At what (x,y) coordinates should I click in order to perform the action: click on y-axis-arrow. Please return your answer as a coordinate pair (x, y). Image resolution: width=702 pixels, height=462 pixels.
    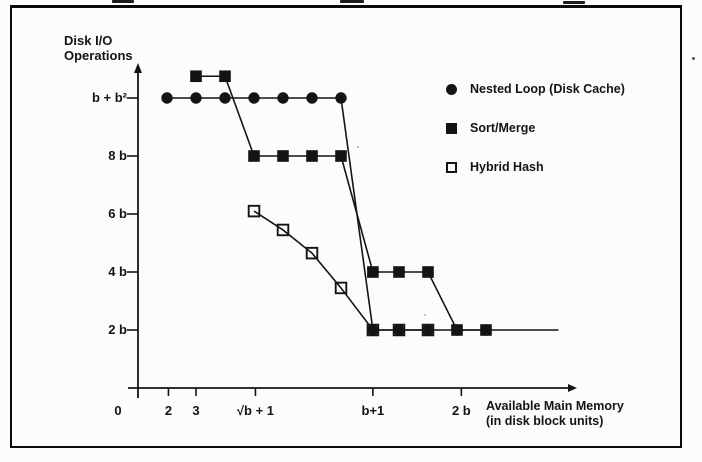
    Looking at the image, I should click on (138, 68).